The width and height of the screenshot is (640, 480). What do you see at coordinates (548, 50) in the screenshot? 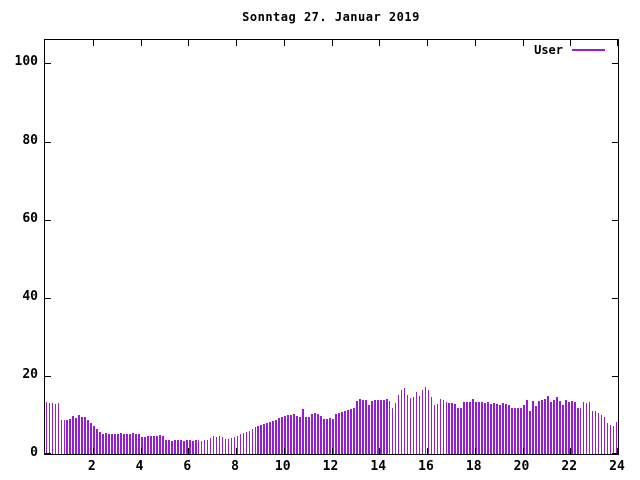
I see `legend-label-user: User` at bounding box center [548, 50].